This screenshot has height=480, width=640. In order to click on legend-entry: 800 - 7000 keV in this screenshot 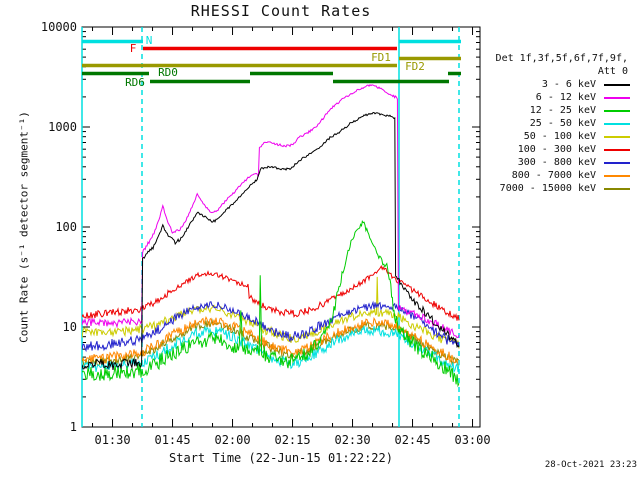, I will do `click(563, 175)`.